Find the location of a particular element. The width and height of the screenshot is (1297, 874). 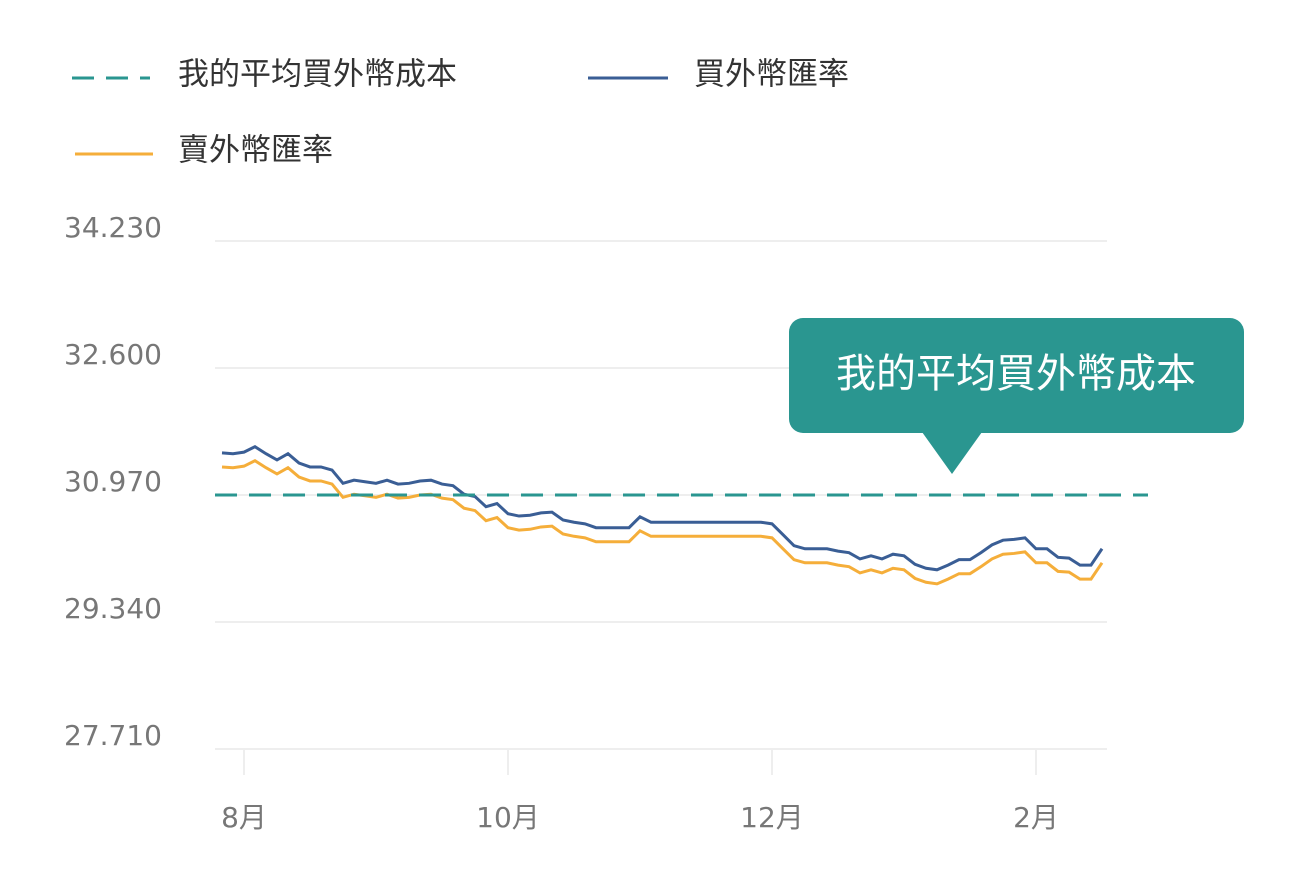

legend-label: 買外幣匯率 is located at coordinates (771, 75).